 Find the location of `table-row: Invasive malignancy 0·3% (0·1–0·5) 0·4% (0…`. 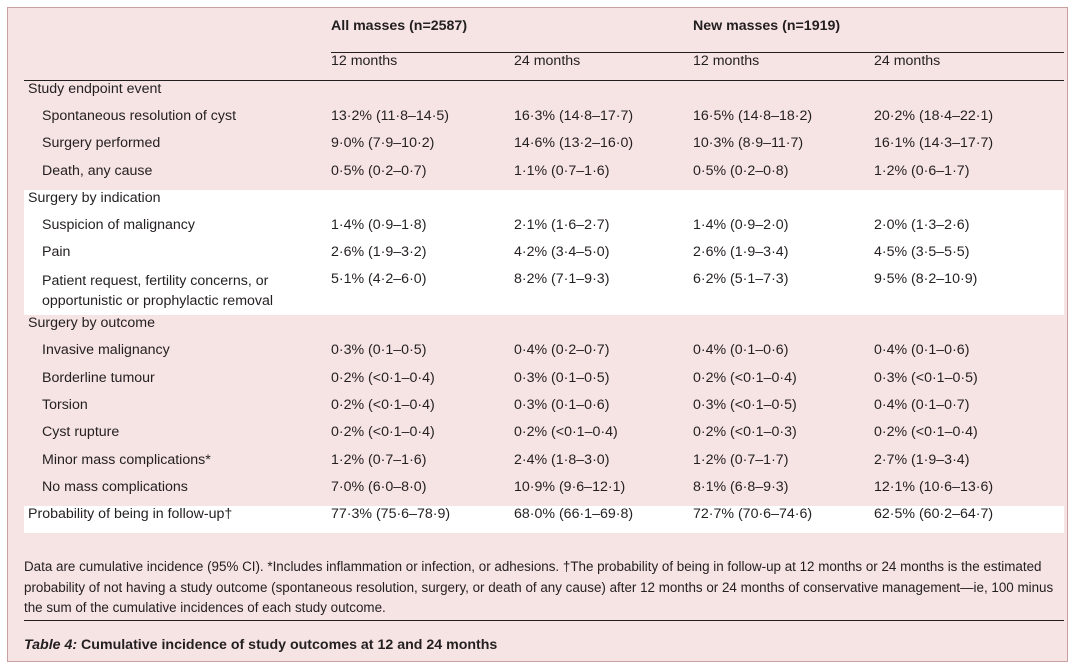

table-row: Invasive malignancy 0·3% (0·1–0·5) 0·4% (0… is located at coordinates (544, 355).